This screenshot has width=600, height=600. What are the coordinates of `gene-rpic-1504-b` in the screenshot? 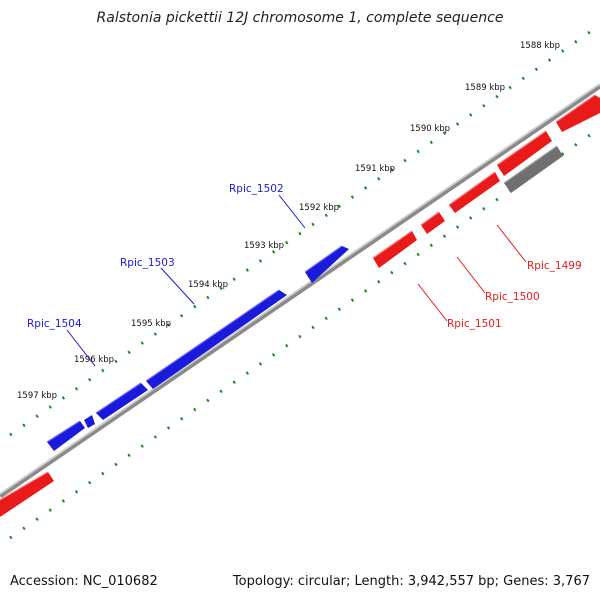 It's located at (89, 421).